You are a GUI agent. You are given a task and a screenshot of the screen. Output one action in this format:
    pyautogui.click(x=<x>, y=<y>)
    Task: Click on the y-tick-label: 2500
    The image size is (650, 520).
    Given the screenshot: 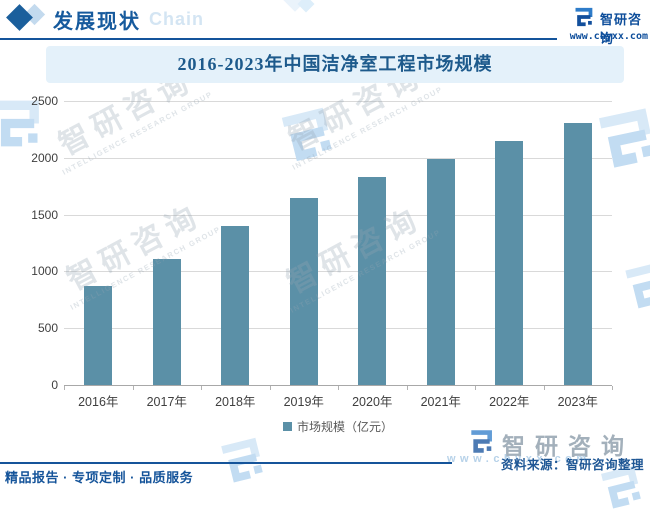 What is the action you would take?
    pyautogui.click(x=44, y=101)
    